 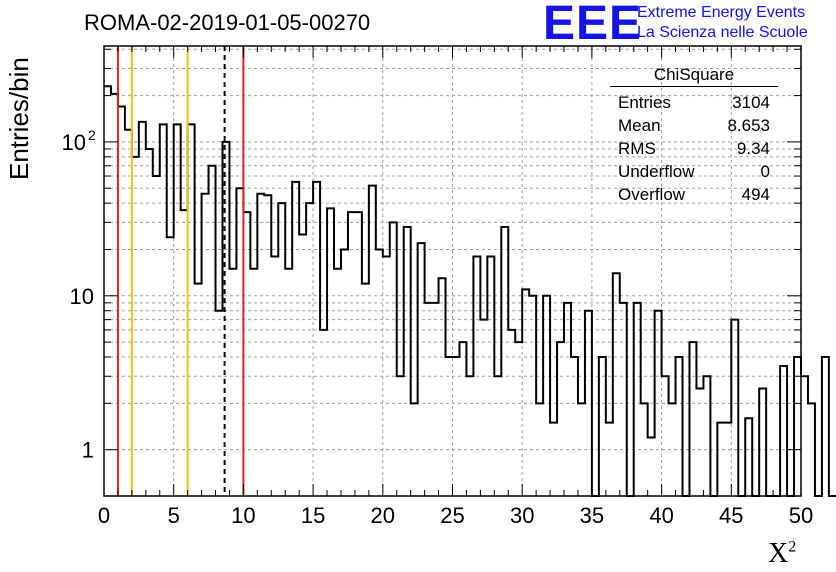 I want to click on stats-row: Underflow 0, so click(x=694, y=171).